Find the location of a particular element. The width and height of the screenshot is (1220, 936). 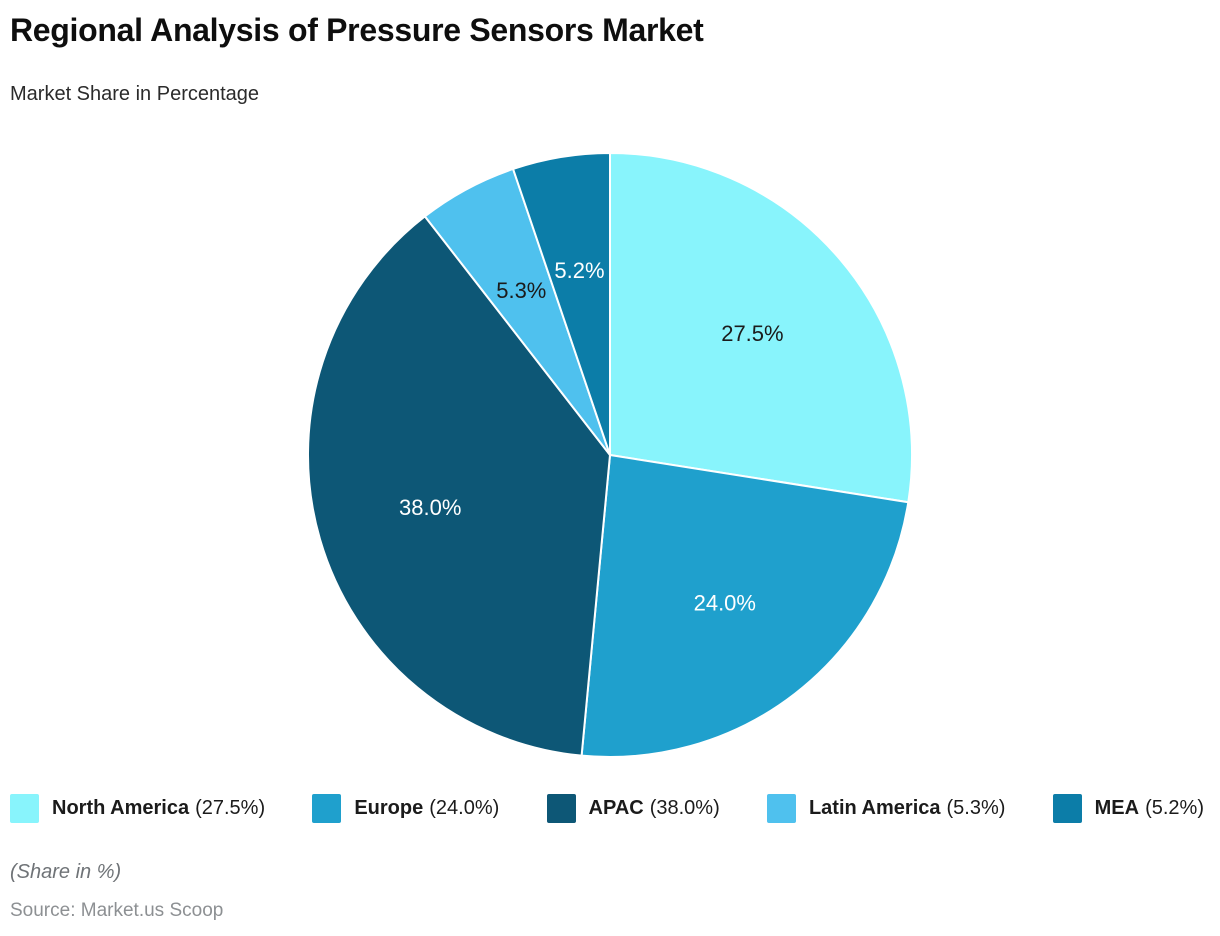

slice-value-label-mea: 5.2% is located at coordinates (579, 270).